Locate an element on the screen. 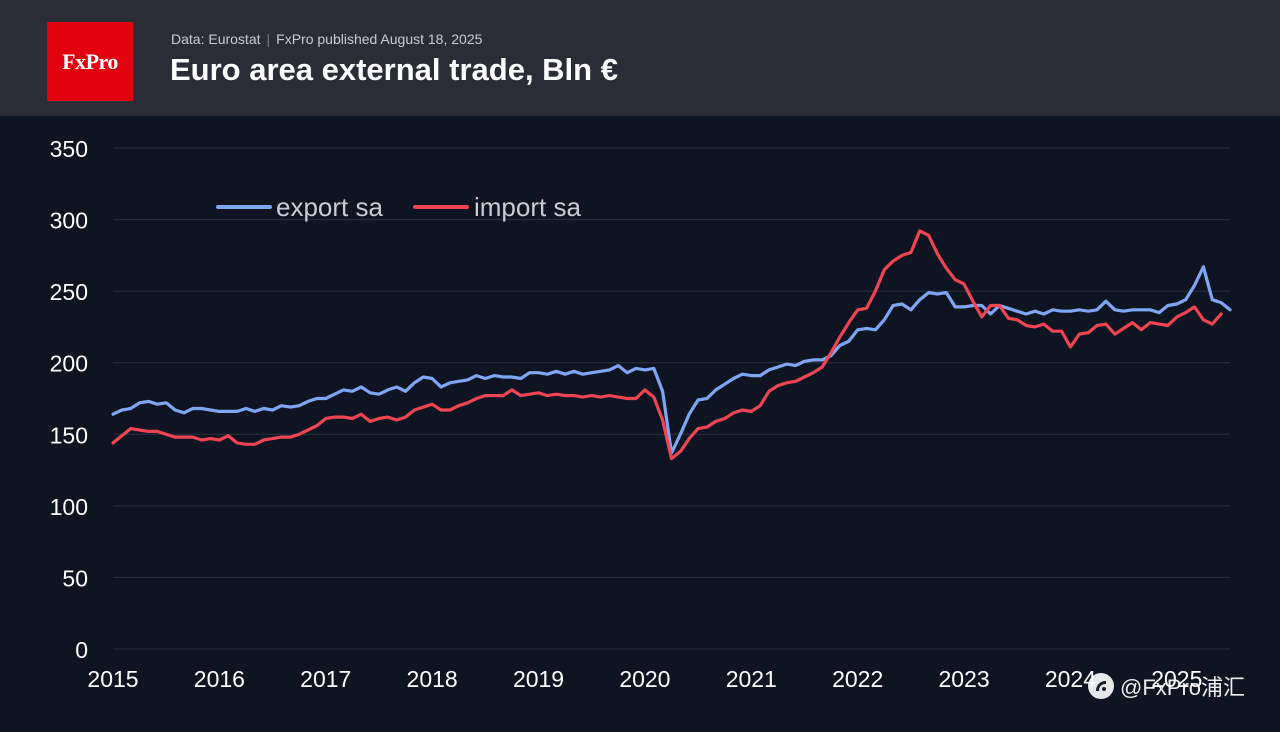 The image size is (1280, 732). x-tick-label: 2016 is located at coordinates (219, 679).